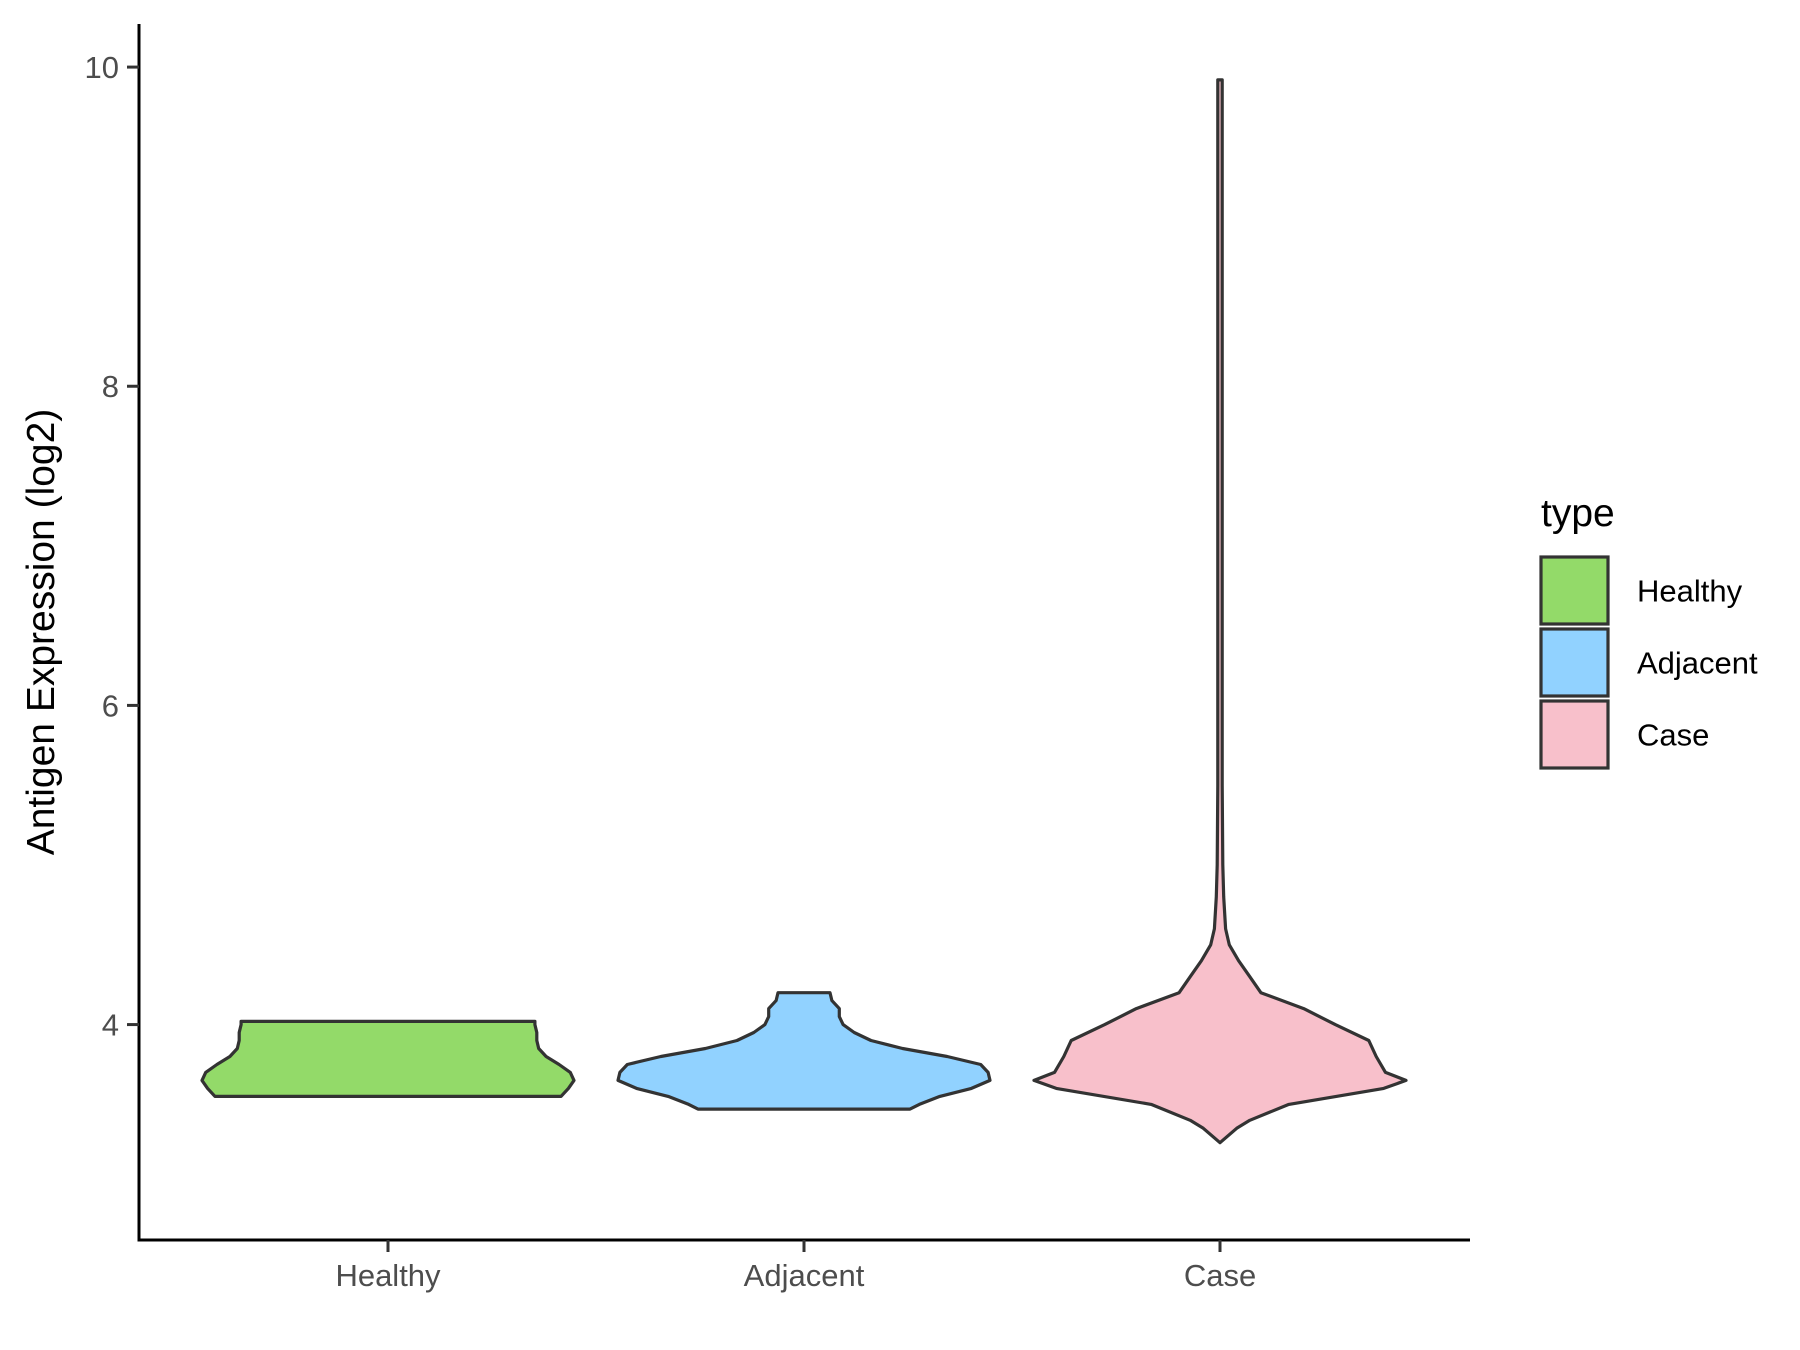  Describe the element at coordinates (1574, 662) in the screenshot. I see `legend-key-adjacent` at that location.